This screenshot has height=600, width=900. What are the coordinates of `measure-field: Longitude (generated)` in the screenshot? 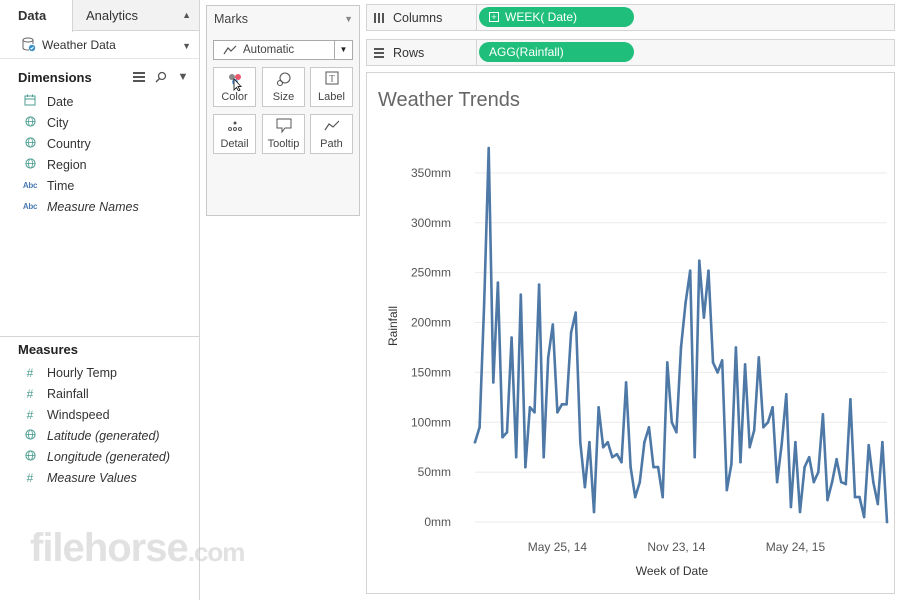 It's located at (99, 456).